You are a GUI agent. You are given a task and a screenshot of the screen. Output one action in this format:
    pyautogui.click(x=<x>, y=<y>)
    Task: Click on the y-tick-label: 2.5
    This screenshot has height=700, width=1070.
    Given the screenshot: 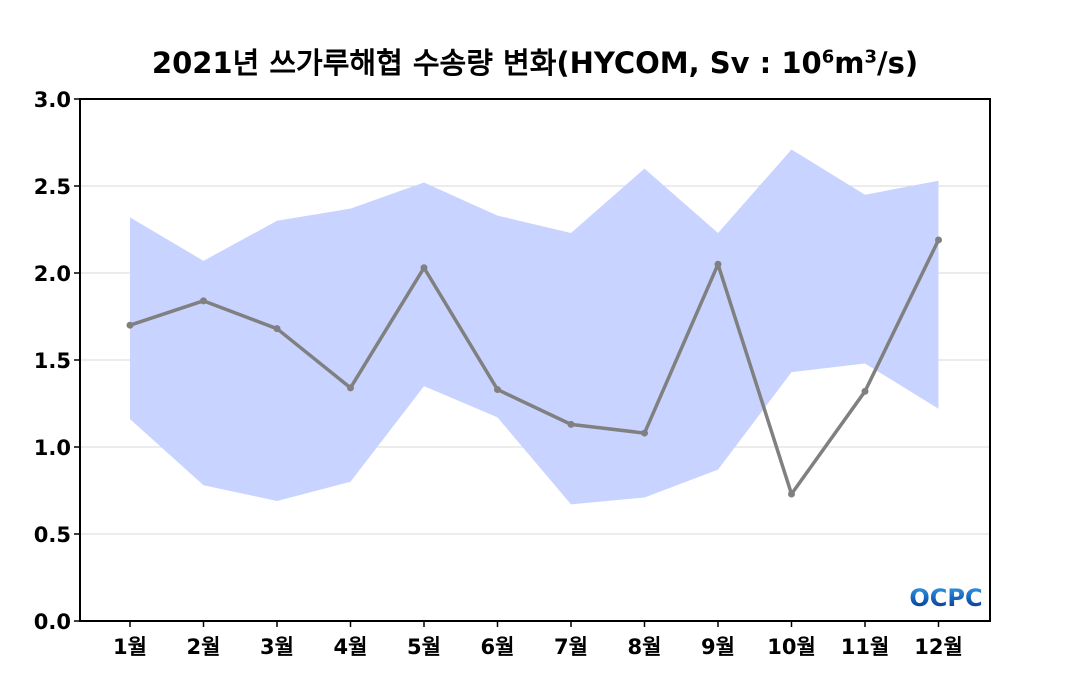 What is the action you would take?
    pyautogui.click(x=52, y=187)
    